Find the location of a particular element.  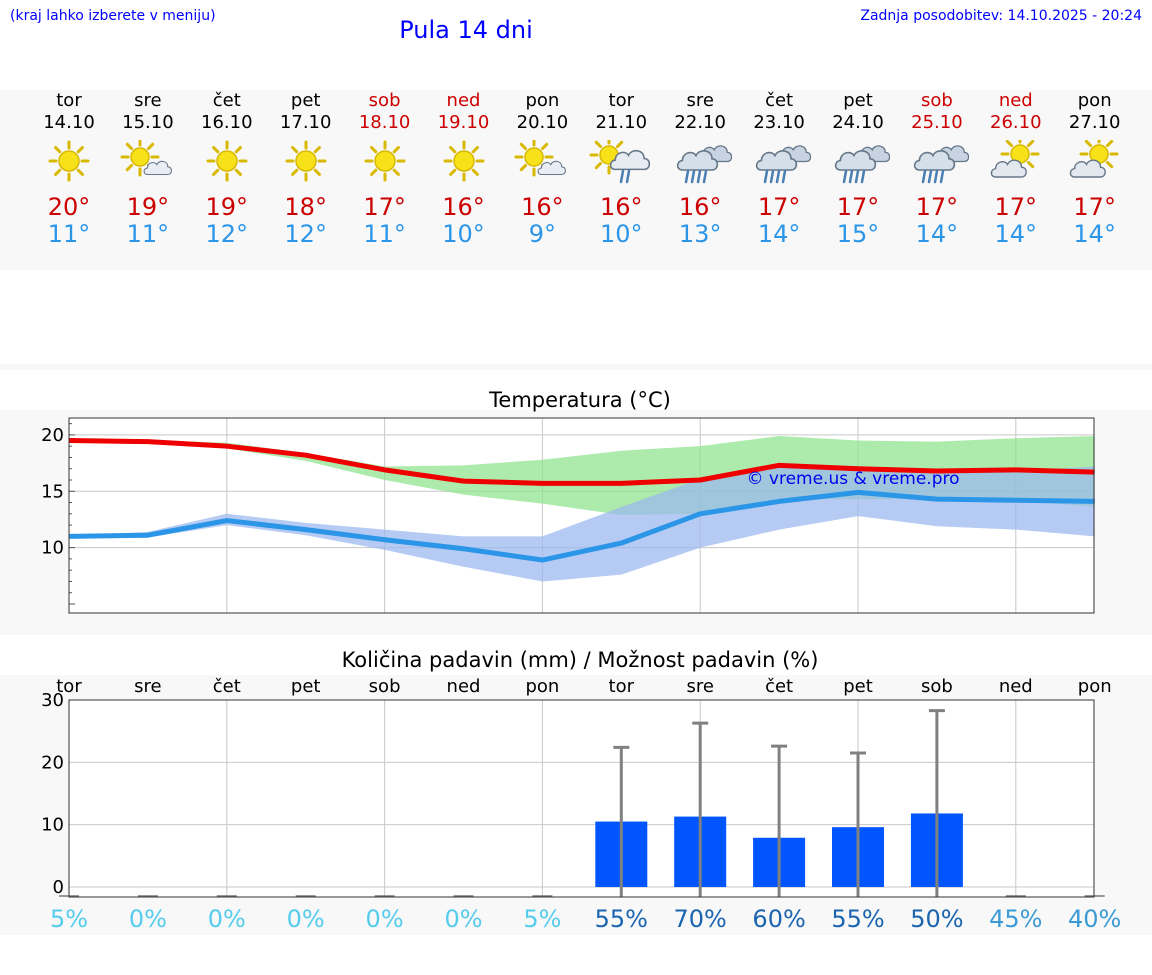

day-column: pon 27.10 17° 14° is located at coordinates (1095, 169).